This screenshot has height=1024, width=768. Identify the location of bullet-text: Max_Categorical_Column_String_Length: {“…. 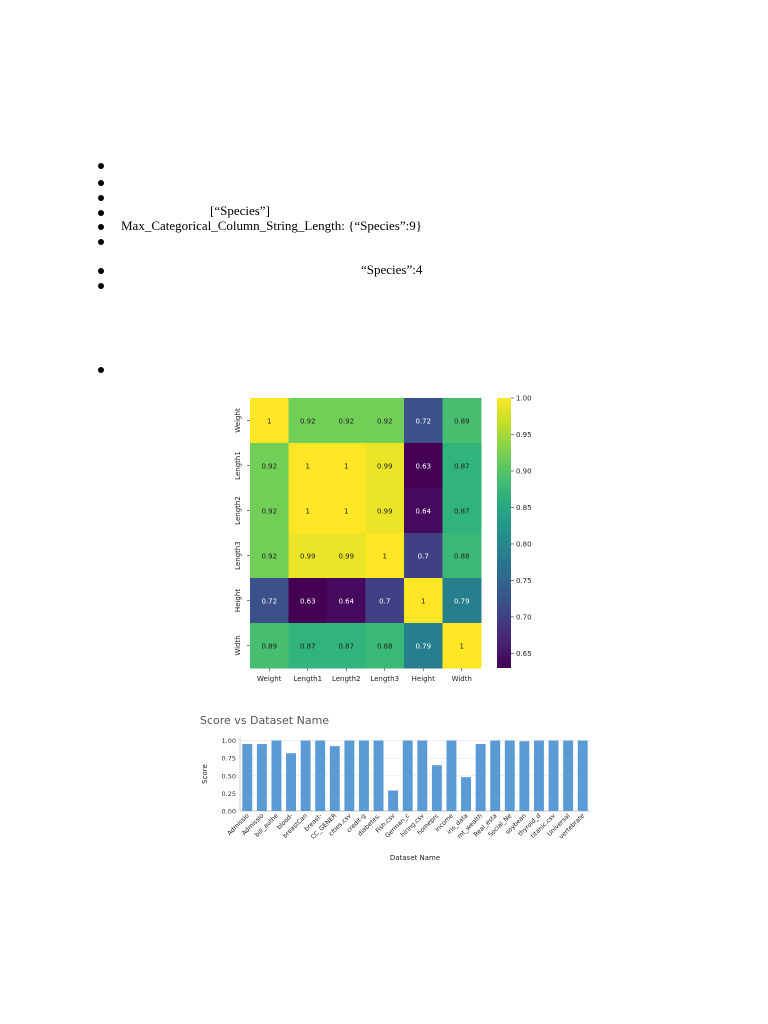
(271, 225).